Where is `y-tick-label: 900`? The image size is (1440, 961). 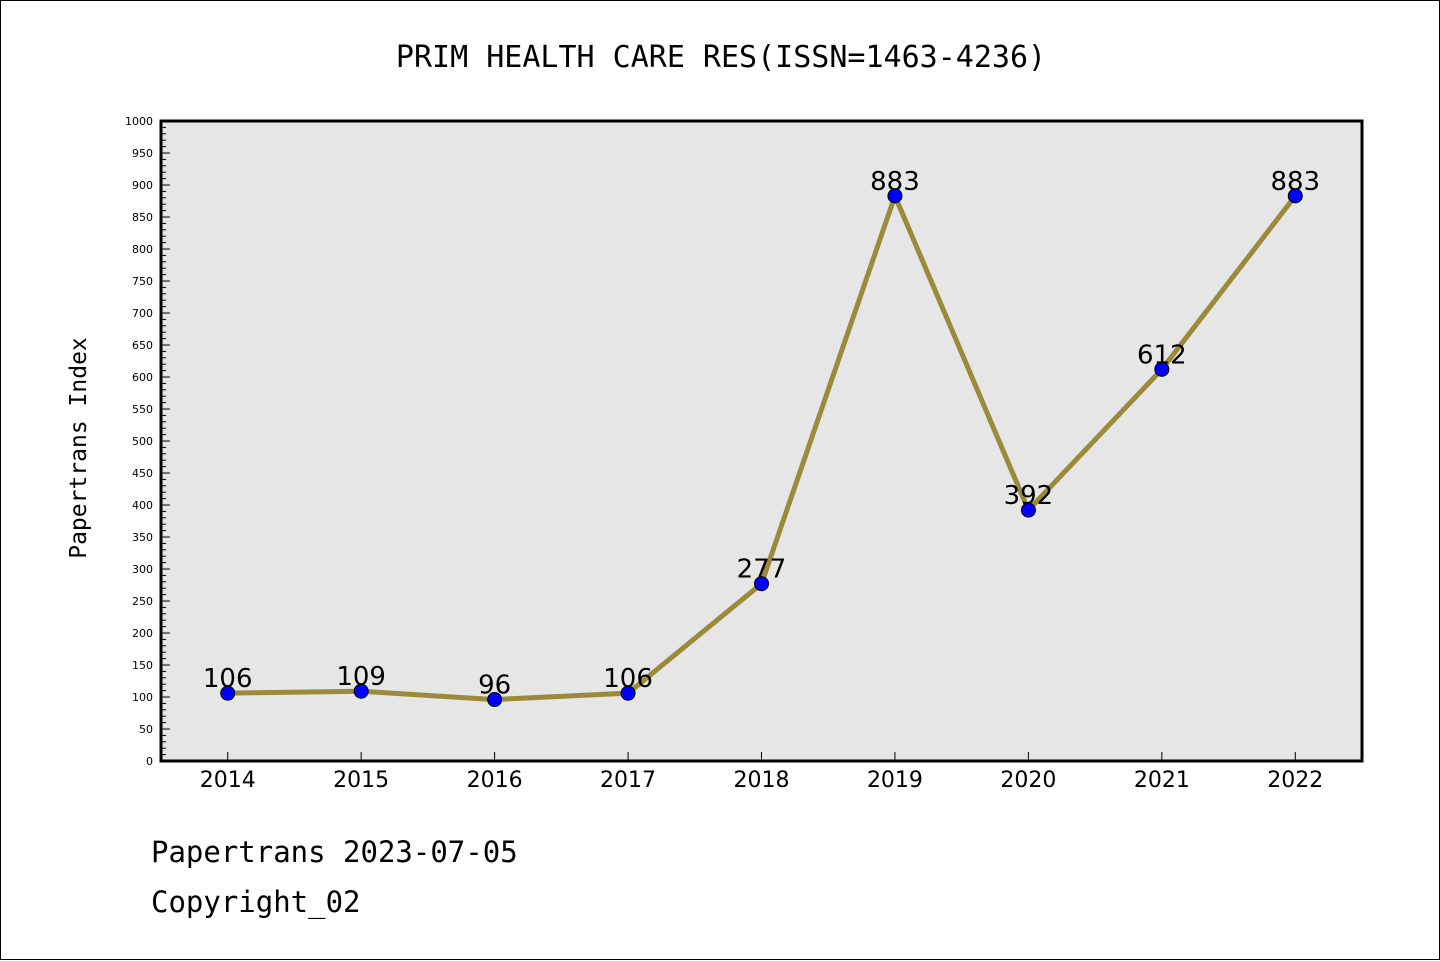 y-tick-label: 900 is located at coordinates (142, 185).